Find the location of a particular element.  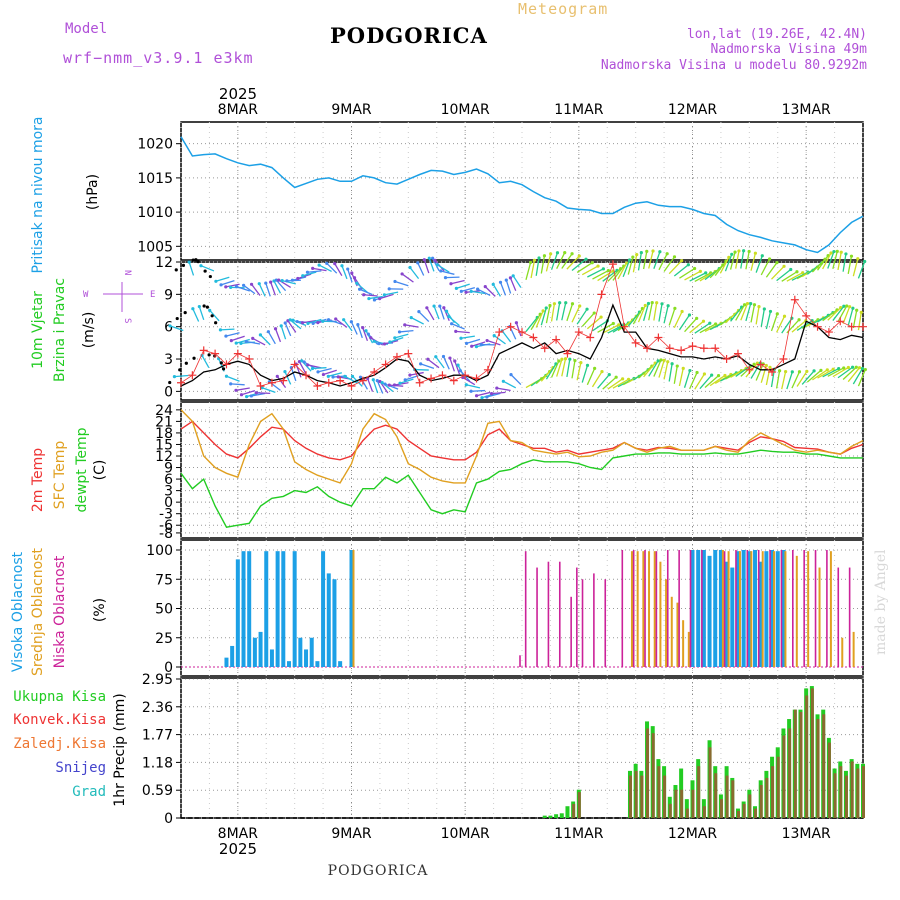

date-label-top-4: 12MAR is located at coordinates (692, 110).